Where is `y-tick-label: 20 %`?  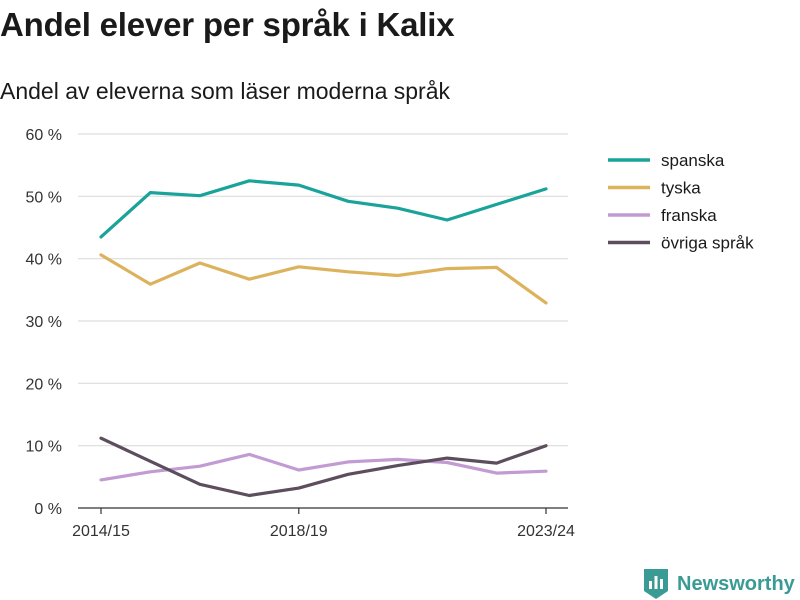 y-tick-label: 20 % is located at coordinates (44, 384).